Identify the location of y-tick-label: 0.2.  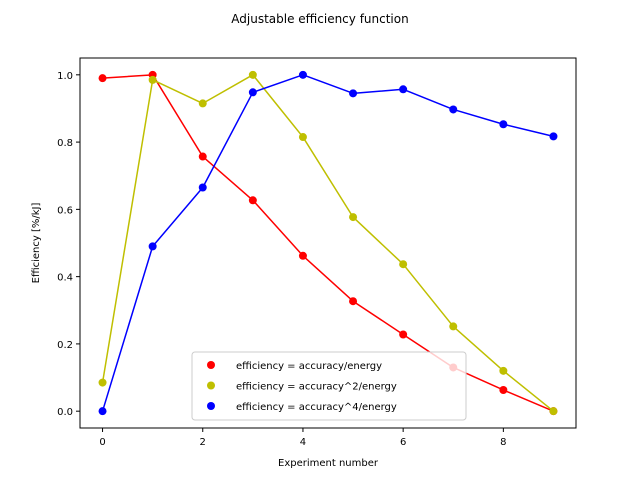
(65, 345).